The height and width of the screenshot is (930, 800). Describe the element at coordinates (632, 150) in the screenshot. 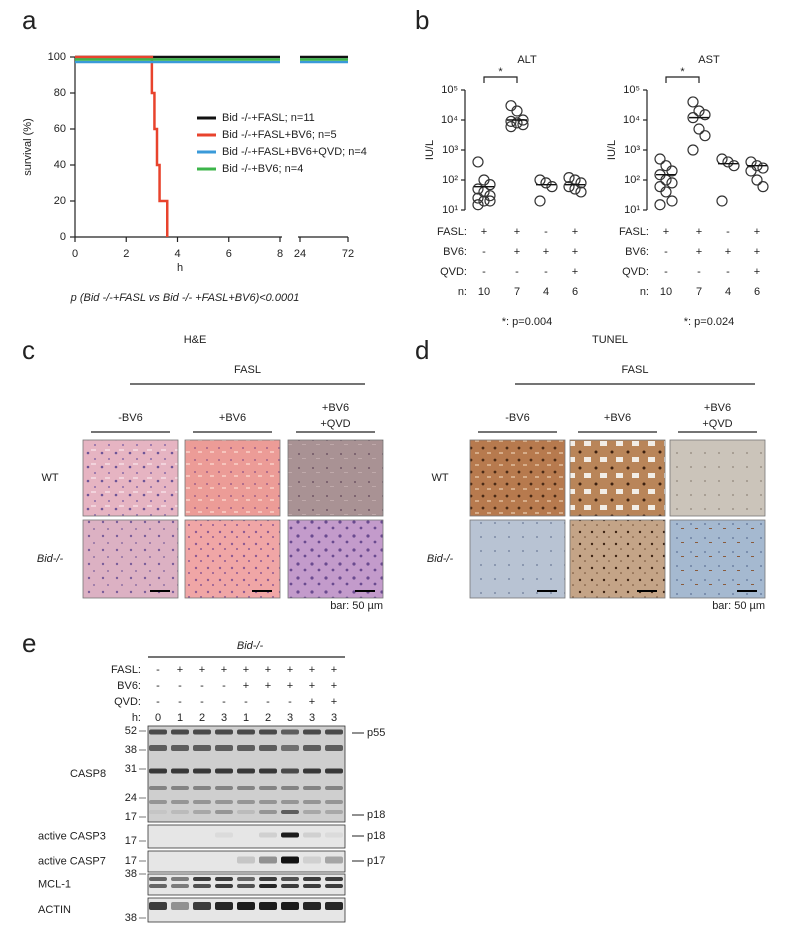

I see `y-tick-label: 10³` at that location.